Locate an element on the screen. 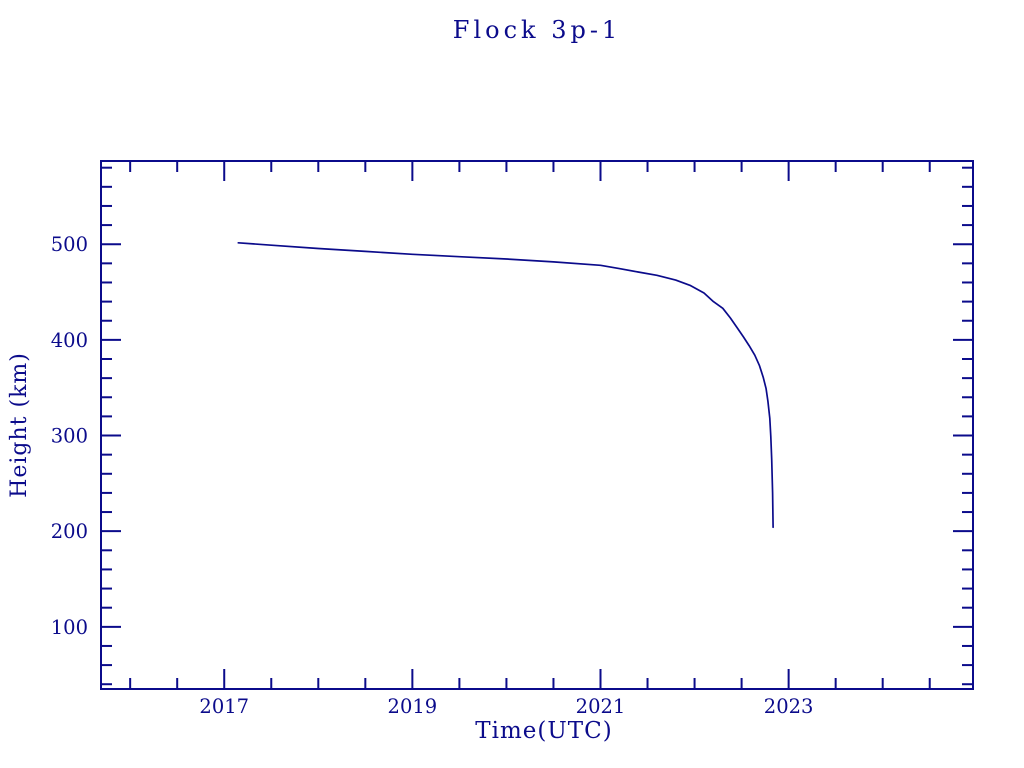 The image size is (1024, 768). x-tick-label: 2023 is located at coordinates (789, 706).